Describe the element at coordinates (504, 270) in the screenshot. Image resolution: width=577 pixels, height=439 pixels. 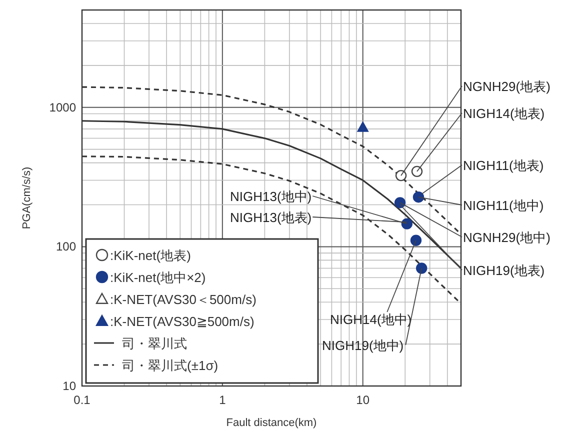
I see `annotation: NIGH19(地表)` at that location.